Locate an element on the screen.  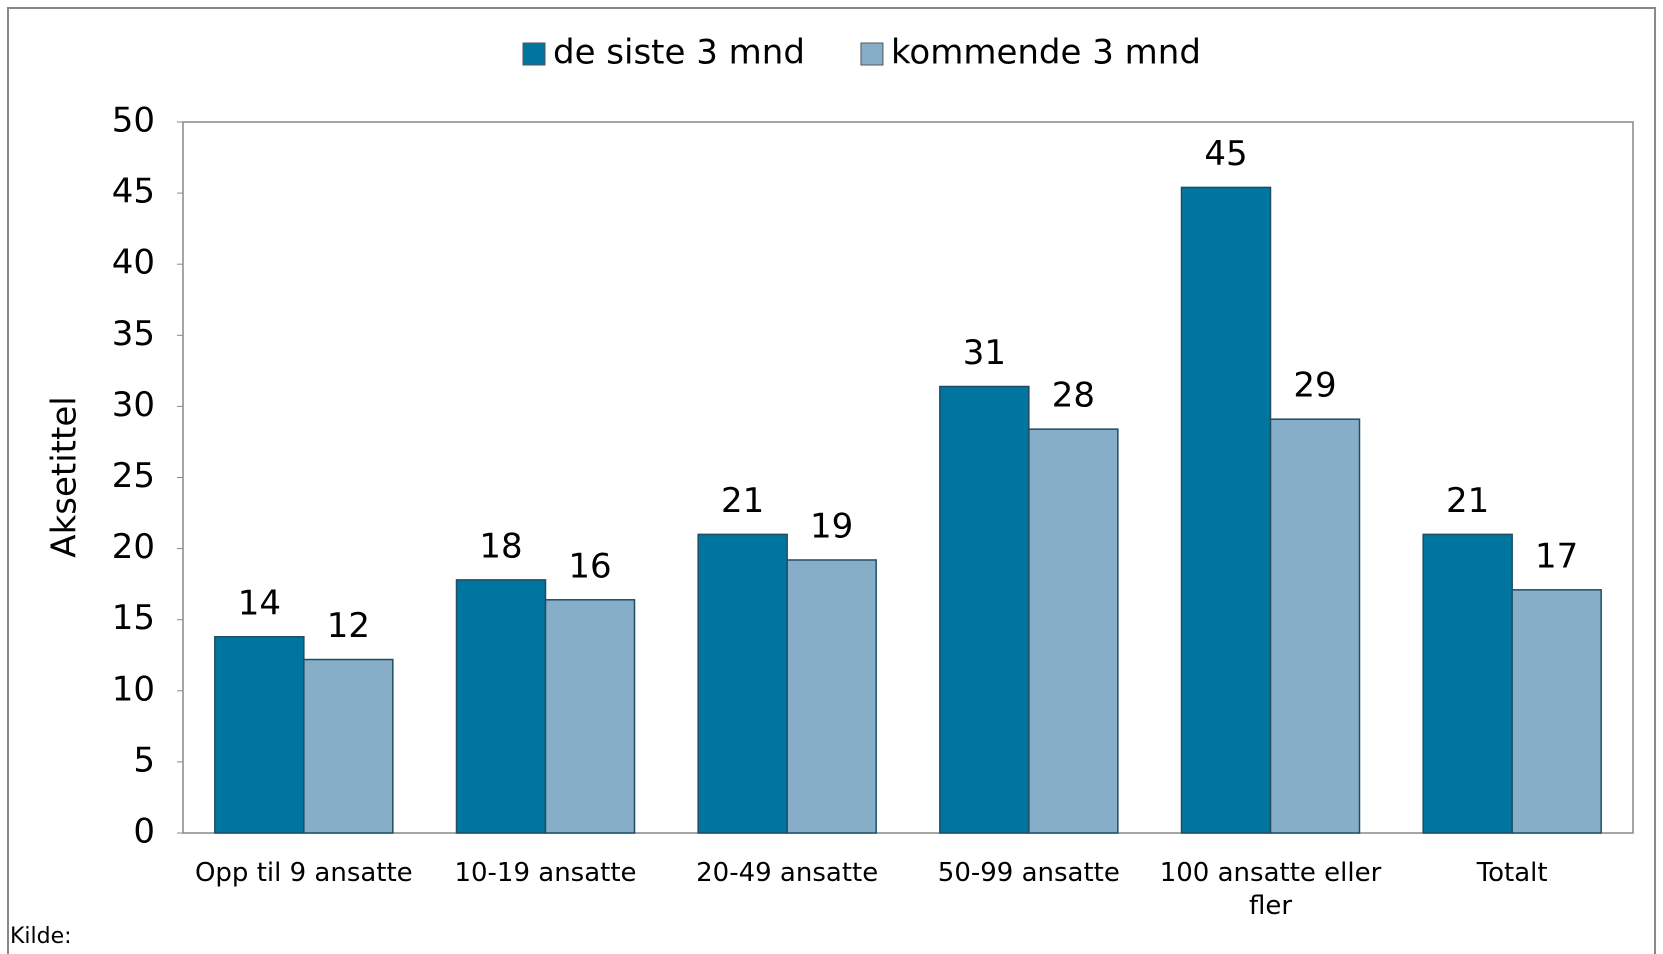
x-tick-label: Totalt is located at coordinates (1512, 873).